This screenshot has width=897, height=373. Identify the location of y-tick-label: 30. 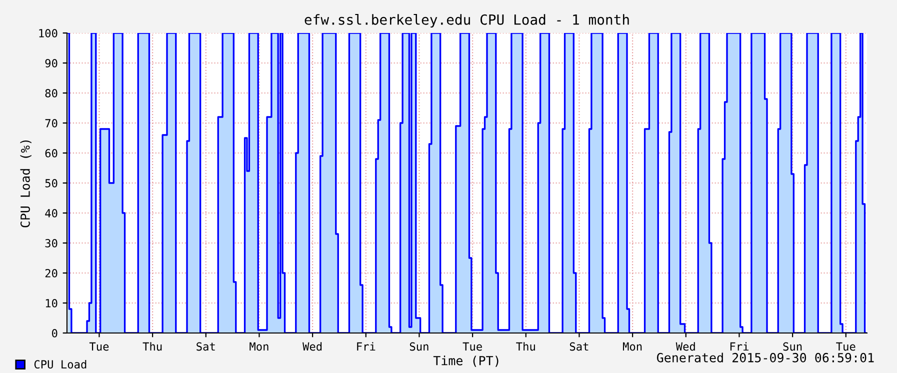
(51, 243).